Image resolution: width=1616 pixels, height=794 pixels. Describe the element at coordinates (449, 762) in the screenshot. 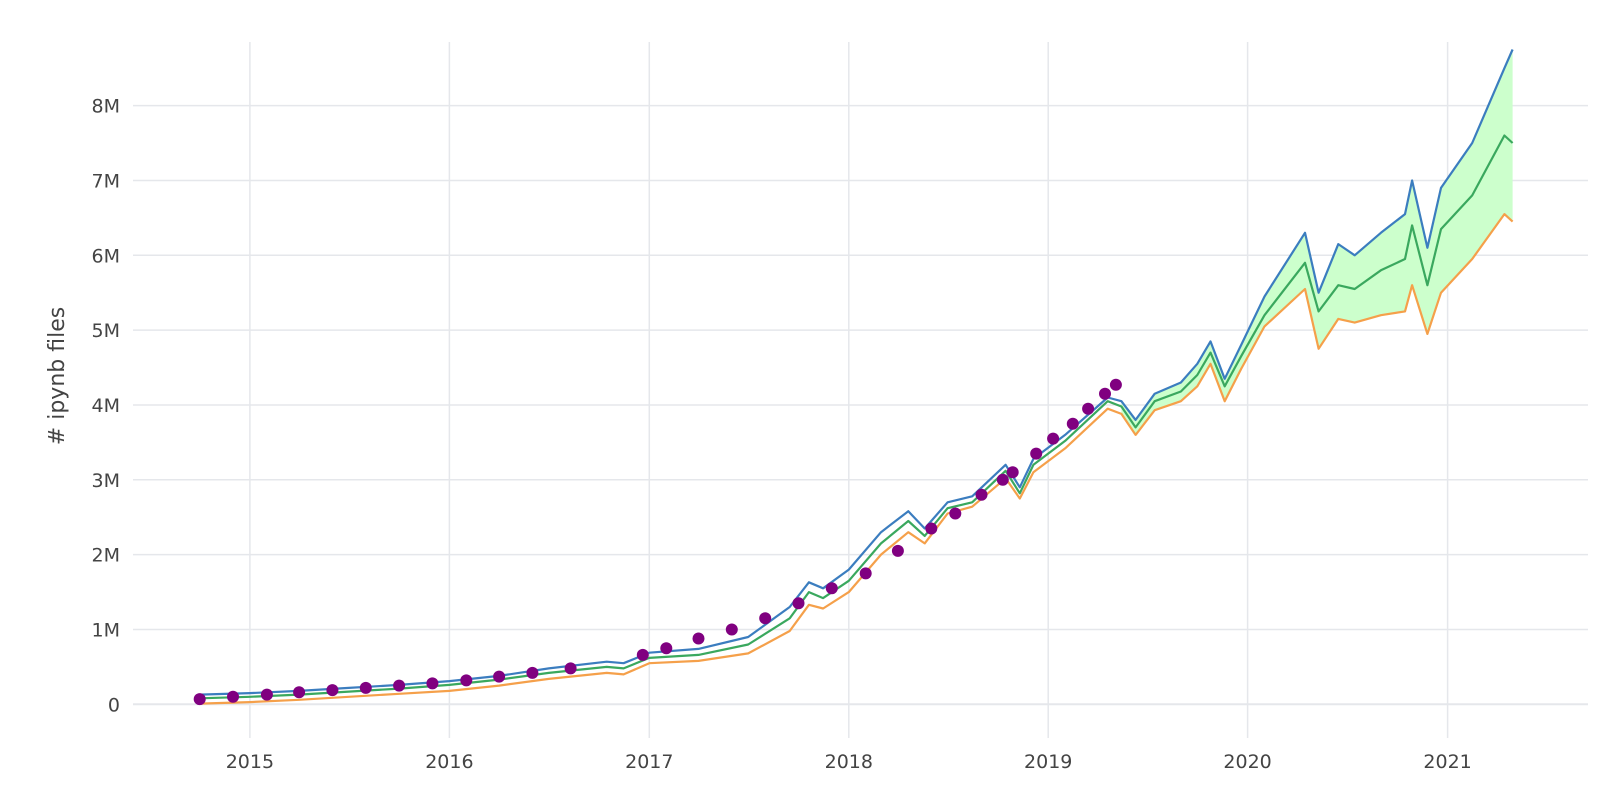

I see `x-tick-label: 2016` at that location.